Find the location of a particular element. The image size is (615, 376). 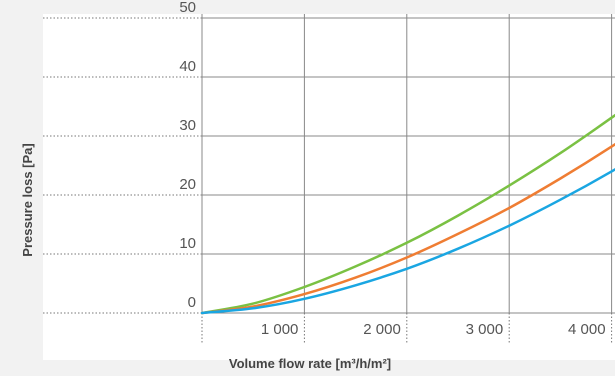

x-tick-label: 2 000 is located at coordinates (382, 329).